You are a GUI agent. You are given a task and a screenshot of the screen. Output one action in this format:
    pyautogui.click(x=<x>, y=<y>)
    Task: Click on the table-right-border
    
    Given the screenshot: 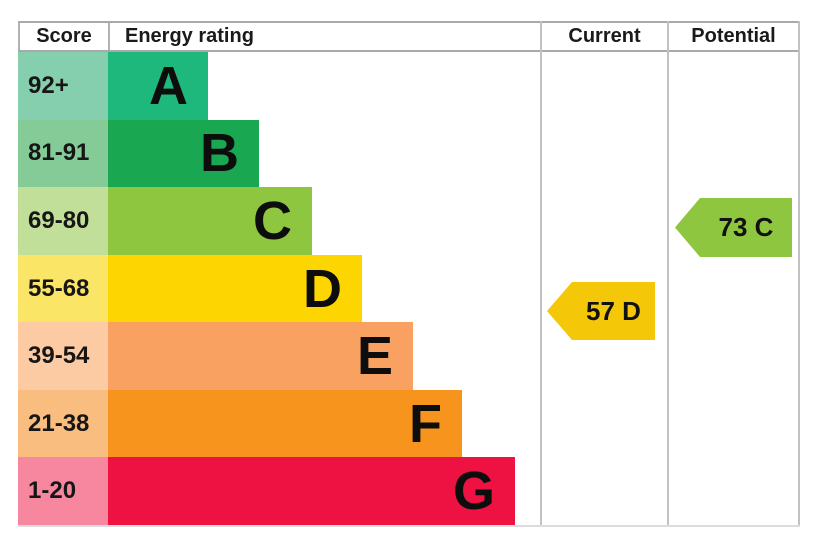 What is the action you would take?
    pyautogui.click(x=799, y=274)
    